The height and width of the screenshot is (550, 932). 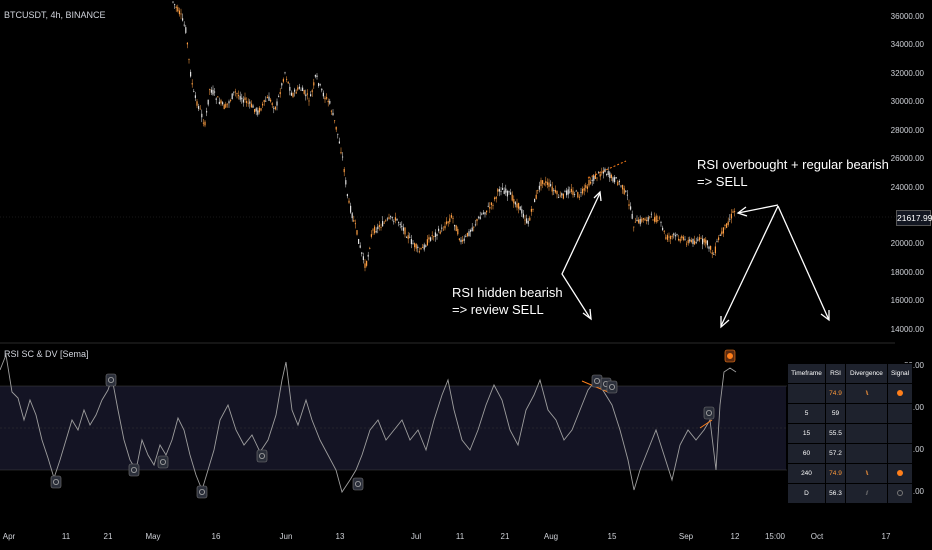 I want to click on arrowhead-icon, so click(x=725, y=322).